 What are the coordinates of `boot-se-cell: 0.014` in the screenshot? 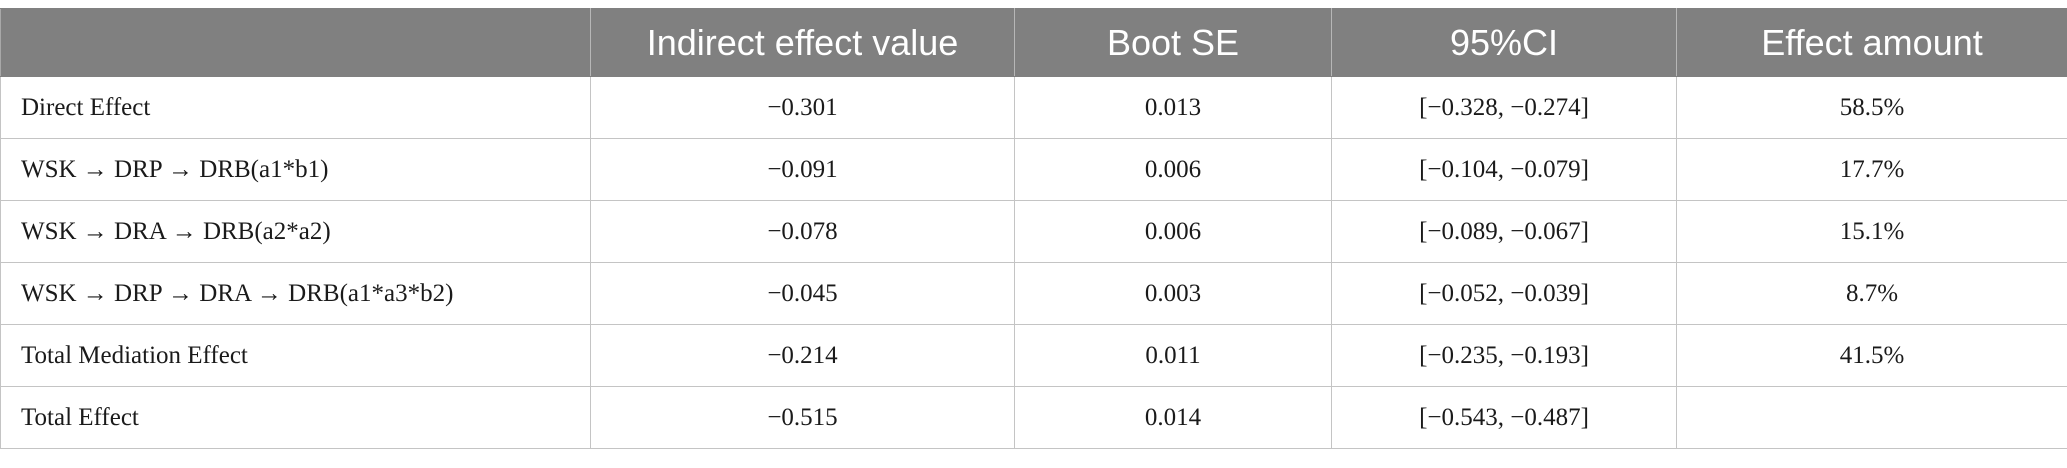 It's located at (1173, 417).